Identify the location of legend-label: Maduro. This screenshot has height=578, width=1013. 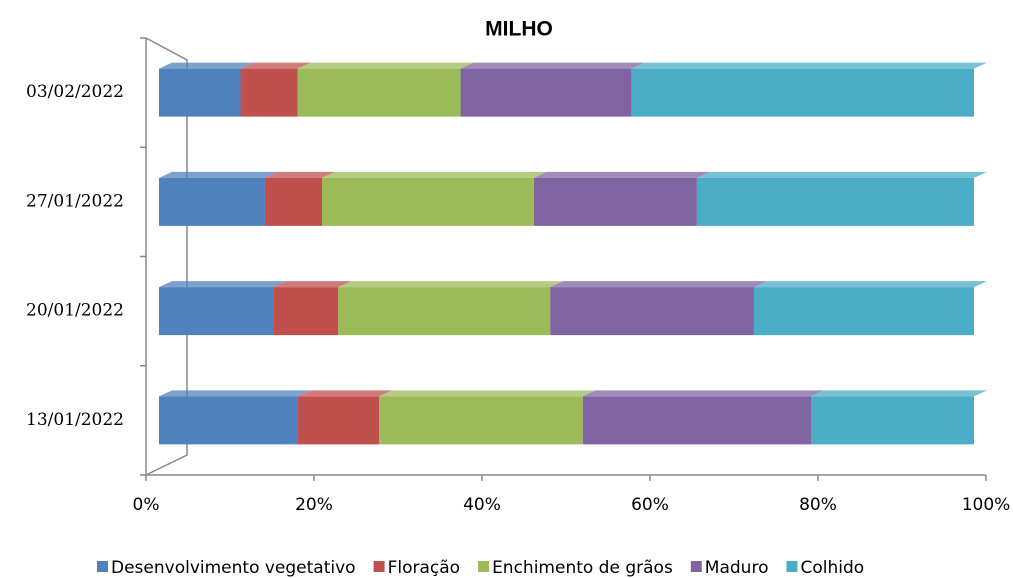
(737, 568).